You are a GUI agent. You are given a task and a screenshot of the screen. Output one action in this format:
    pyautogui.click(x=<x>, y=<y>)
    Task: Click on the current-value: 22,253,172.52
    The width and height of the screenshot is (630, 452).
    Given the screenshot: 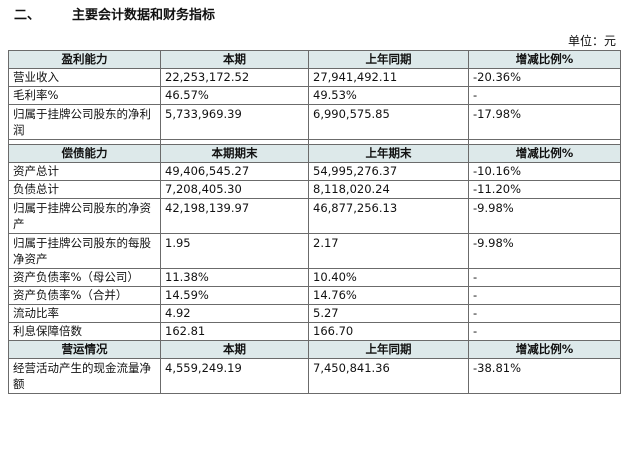 What is the action you would take?
    pyautogui.click(x=234, y=77)
    